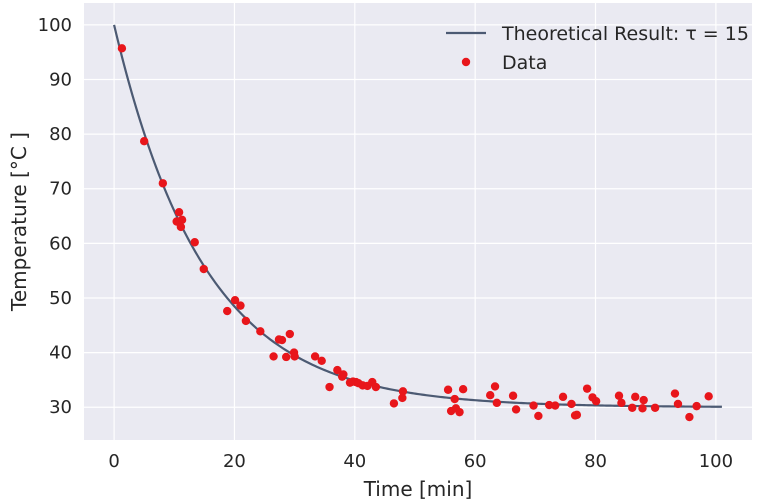 The height and width of the screenshot is (504, 758). I want to click on y-tick-label: 70, so click(60, 189).